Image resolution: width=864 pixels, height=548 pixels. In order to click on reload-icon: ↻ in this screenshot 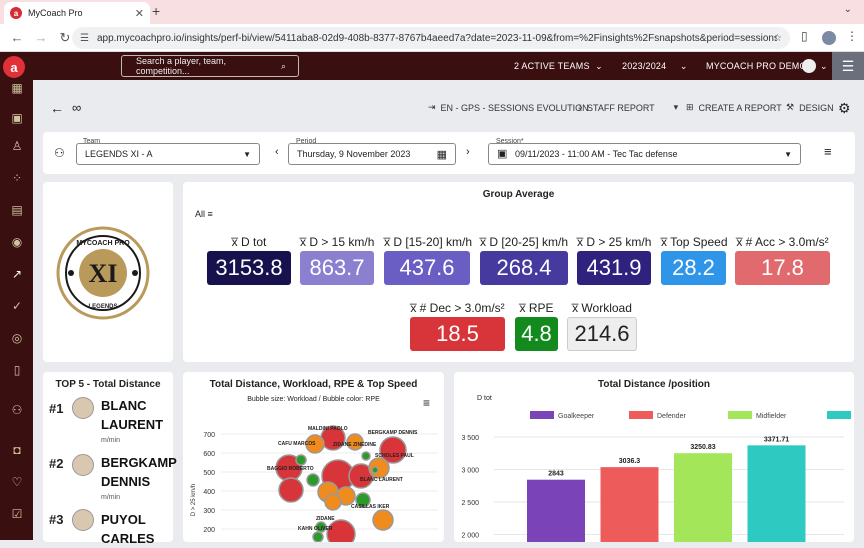, I will do `click(65, 37)`.